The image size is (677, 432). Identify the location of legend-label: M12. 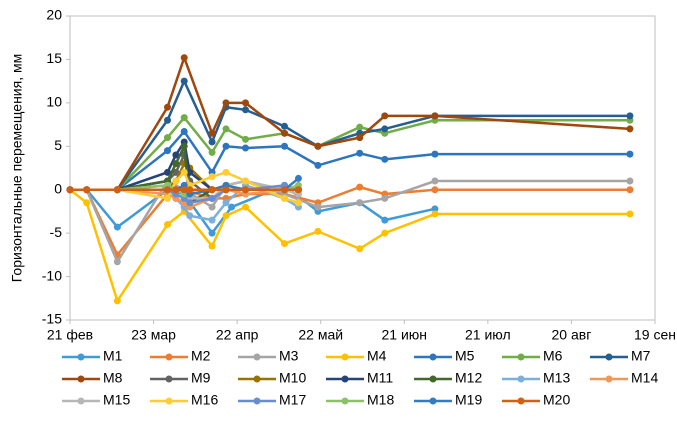
(468, 378).